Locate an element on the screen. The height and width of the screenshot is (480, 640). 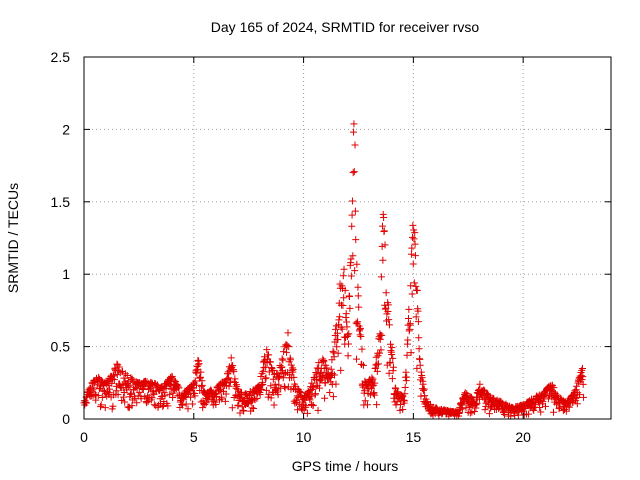
x-tick-label: 15 is located at coordinates (414, 437).